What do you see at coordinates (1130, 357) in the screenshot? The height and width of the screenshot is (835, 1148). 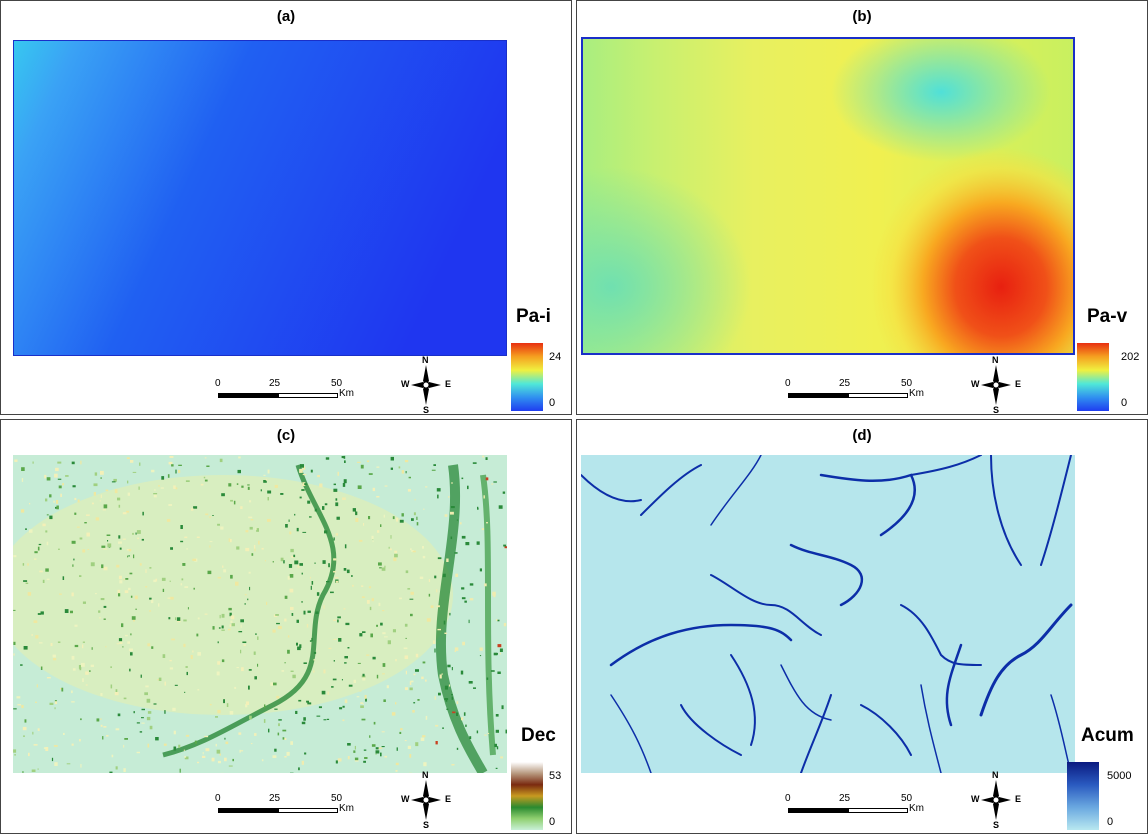 I see `legend-max-label: 202` at bounding box center [1130, 357].